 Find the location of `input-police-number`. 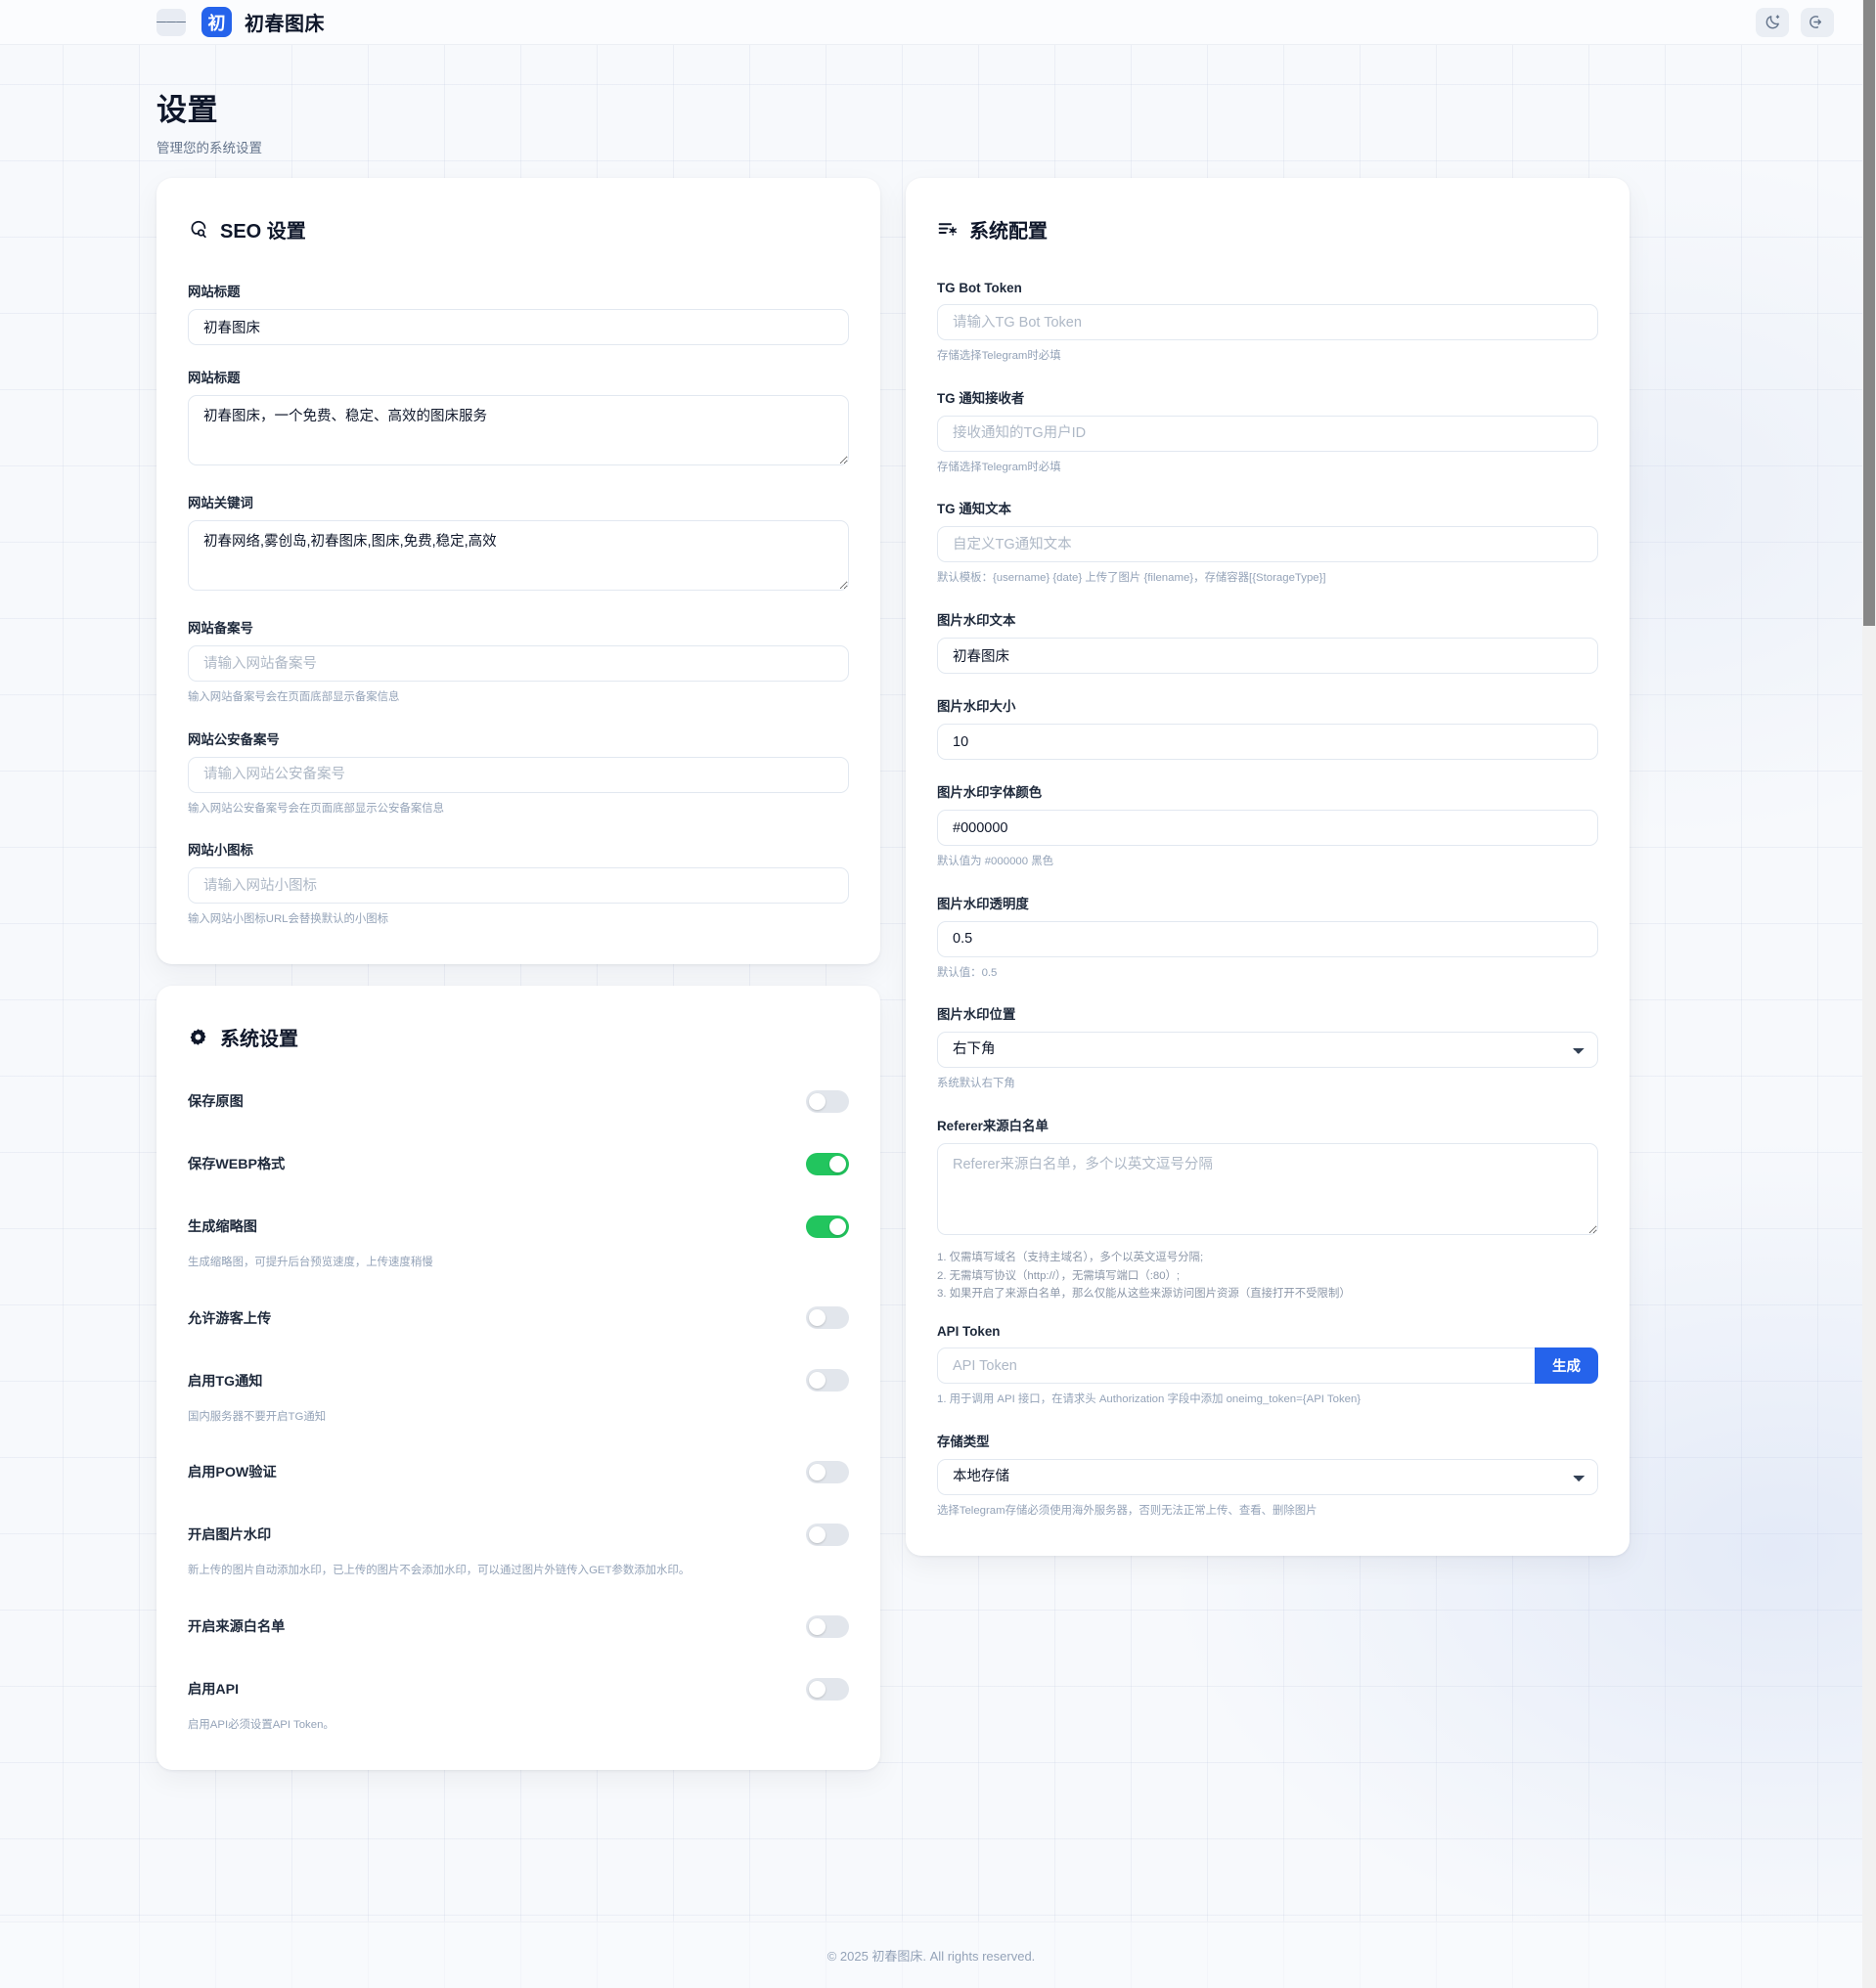

input-police-number is located at coordinates (518, 774).